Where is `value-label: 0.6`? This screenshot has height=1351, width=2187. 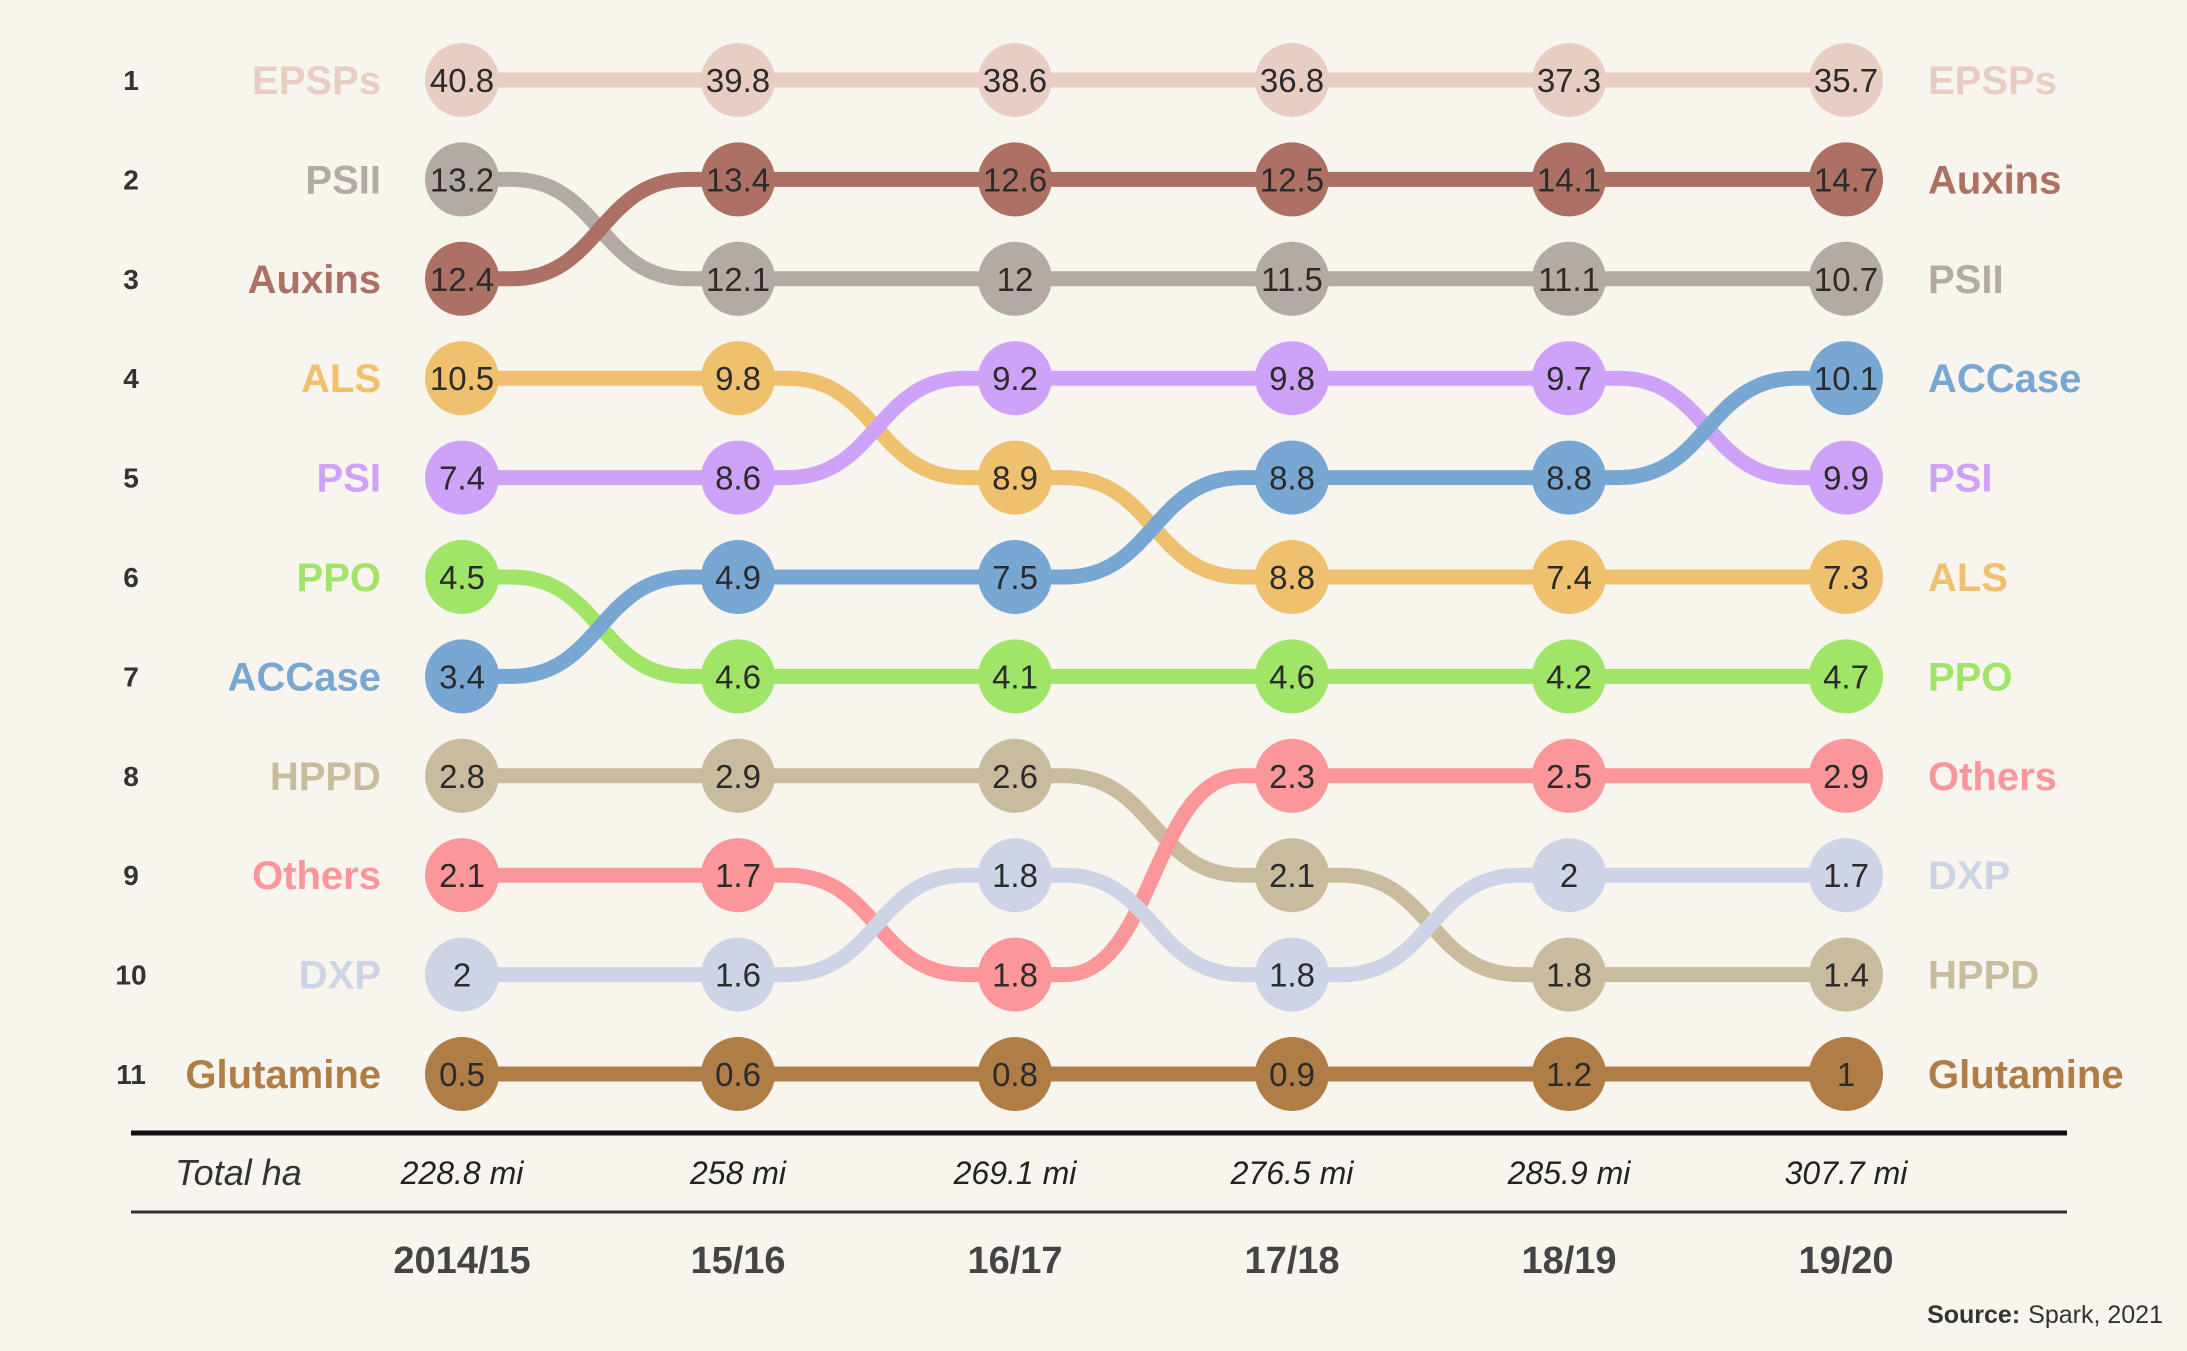
value-label: 0.6 is located at coordinates (738, 1074).